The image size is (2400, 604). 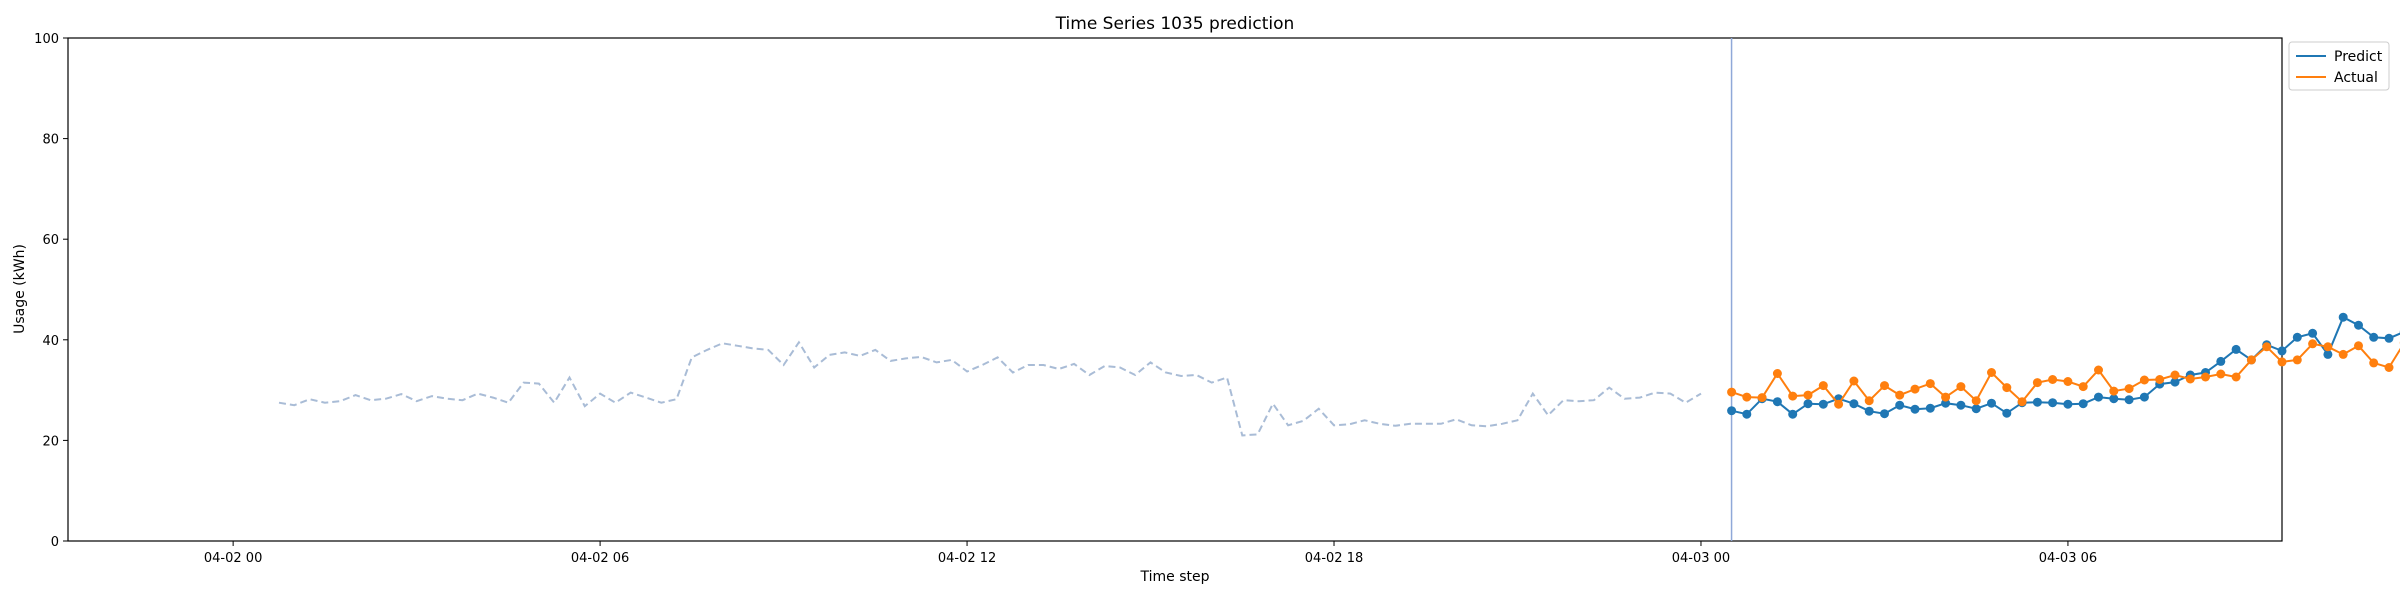 I want to click on x-tick-label: 04-03 00, so click(x=1701, y=558).